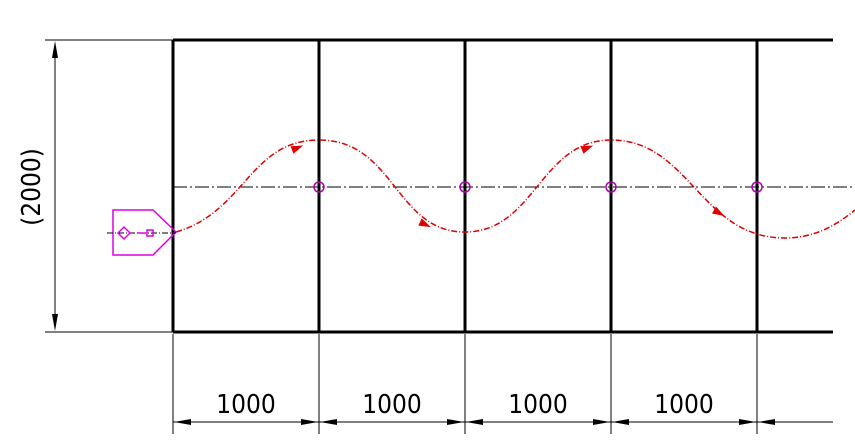 This screenshot has height=442, width=855. I want to click on bay-dimension-label-4: 1000, so click(684, 405).